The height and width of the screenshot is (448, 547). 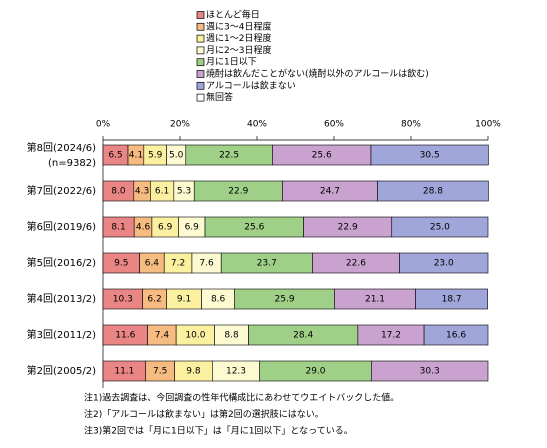 I want to click on y-tick-label: 第3回(2011/2), so click(x=61, y=334).